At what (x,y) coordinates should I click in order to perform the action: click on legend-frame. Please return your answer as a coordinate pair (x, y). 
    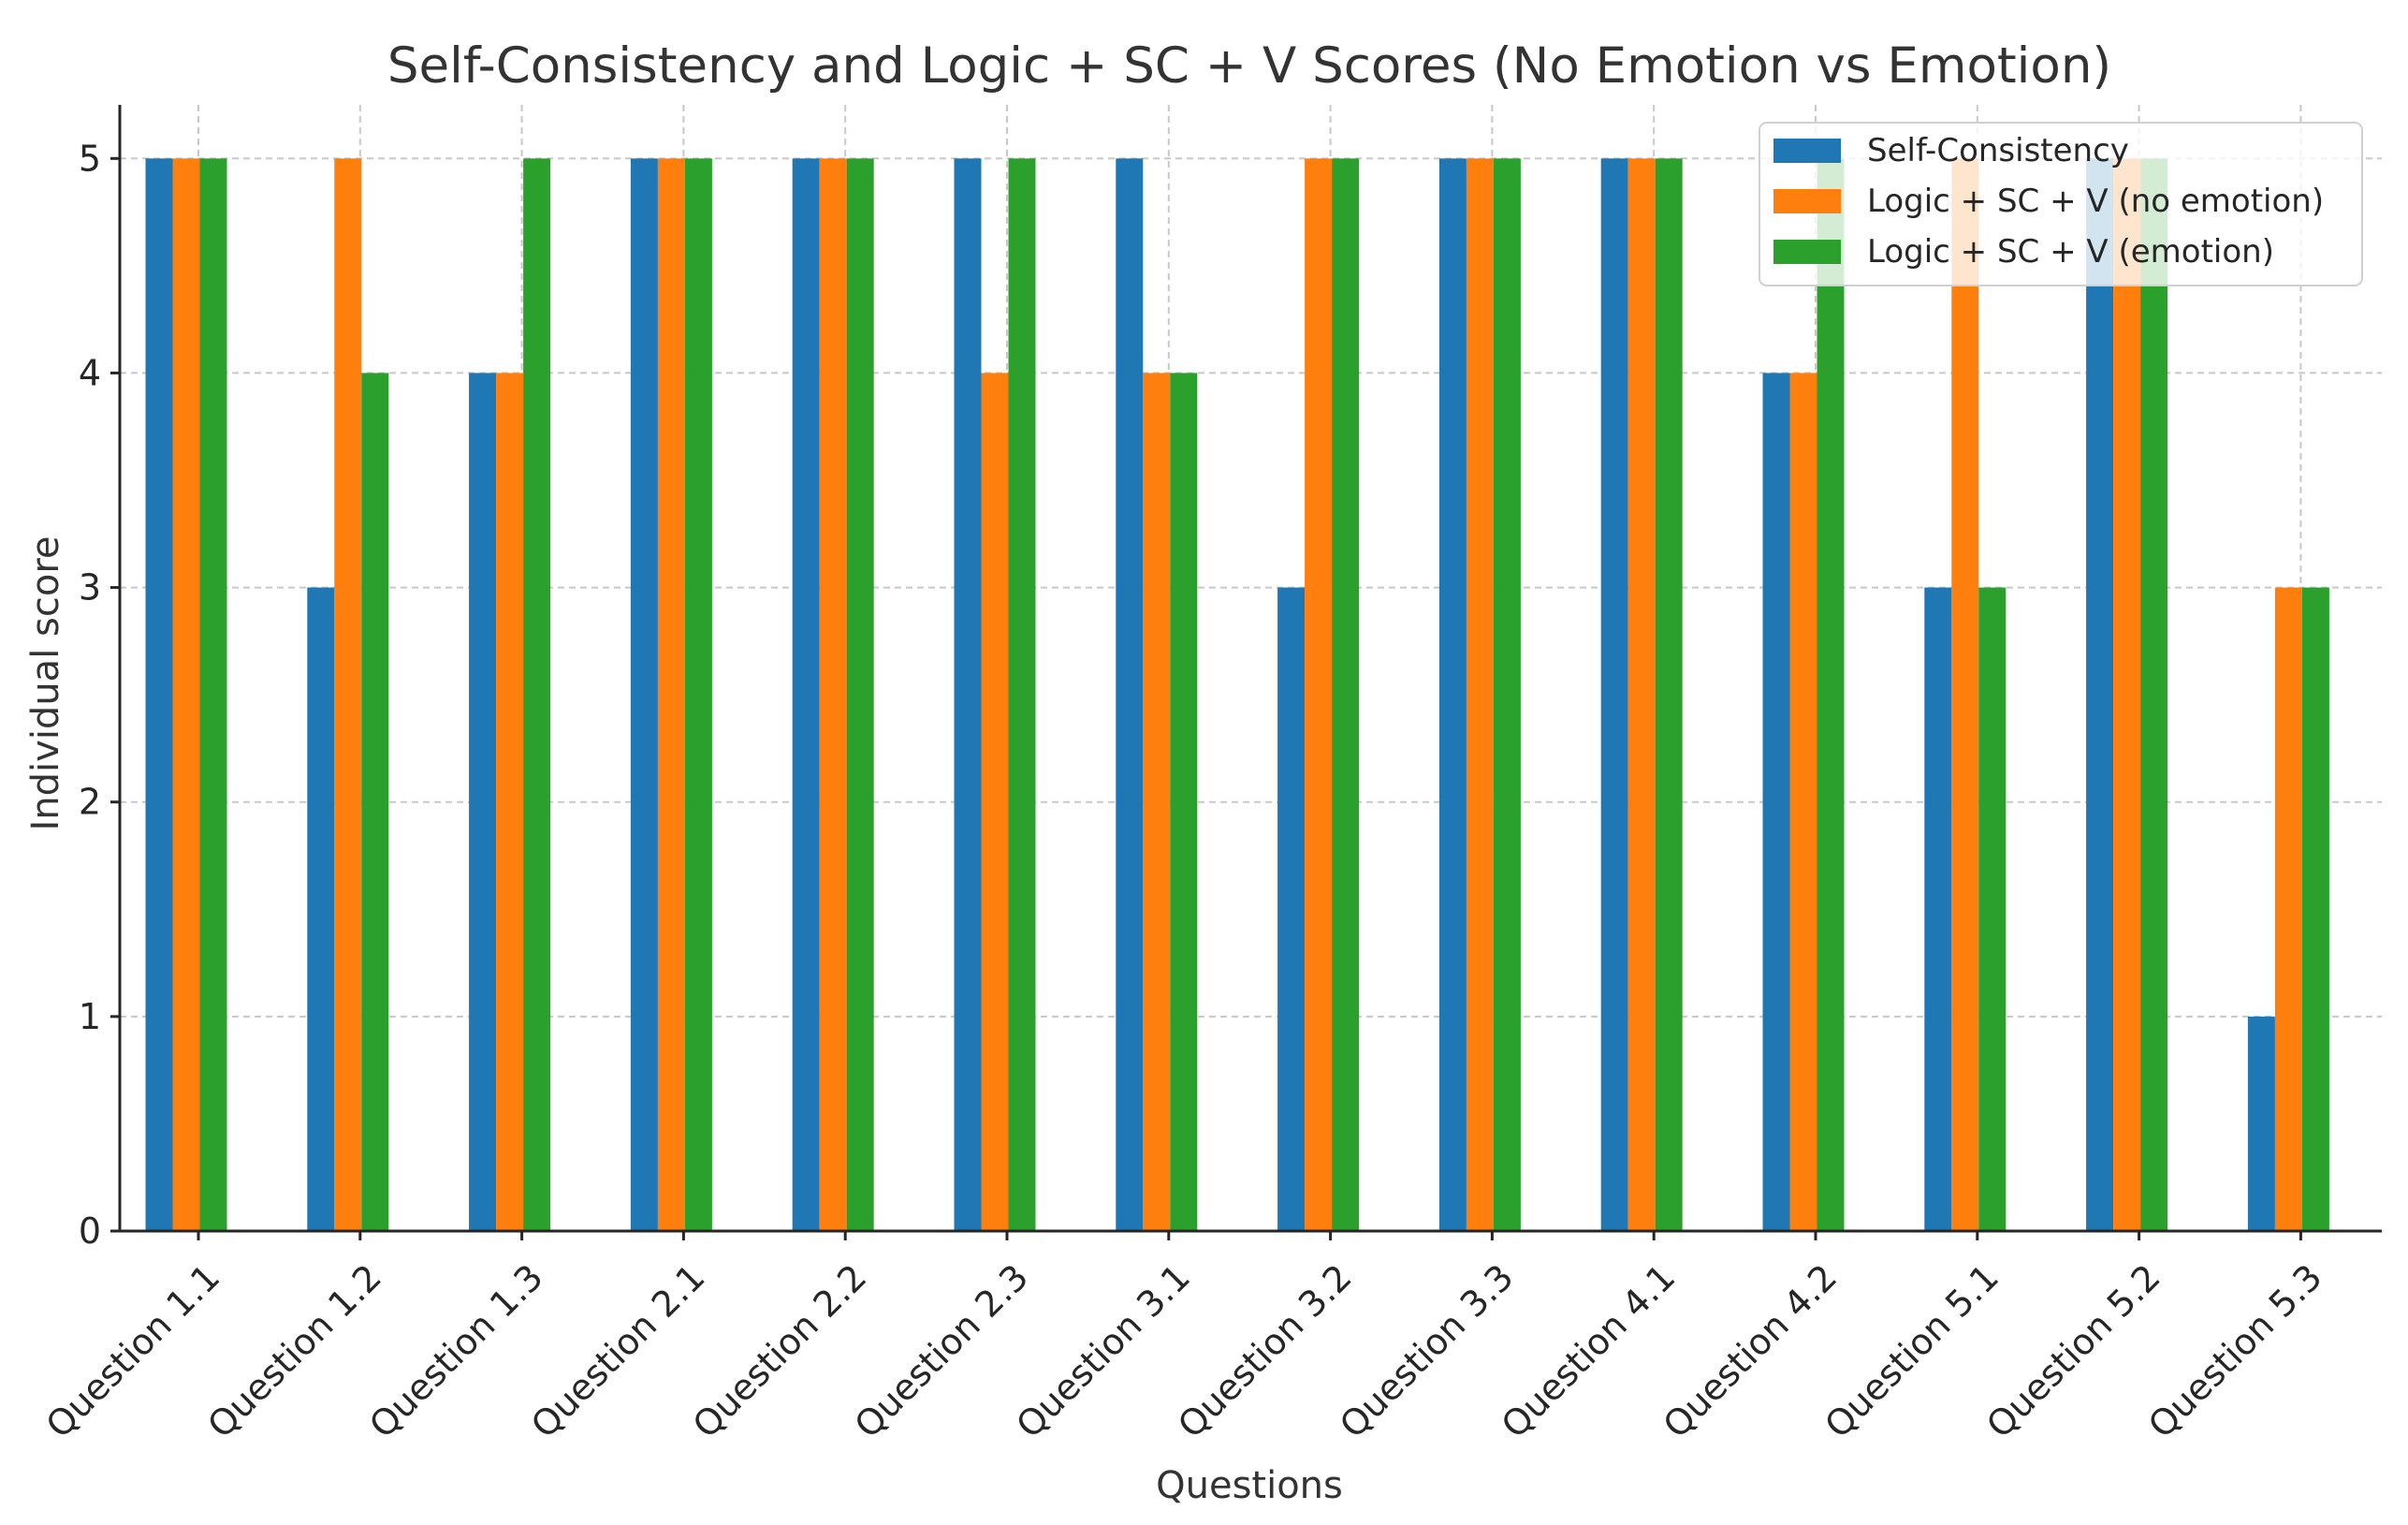
    Looking at the image, I should click on (2061, 204).